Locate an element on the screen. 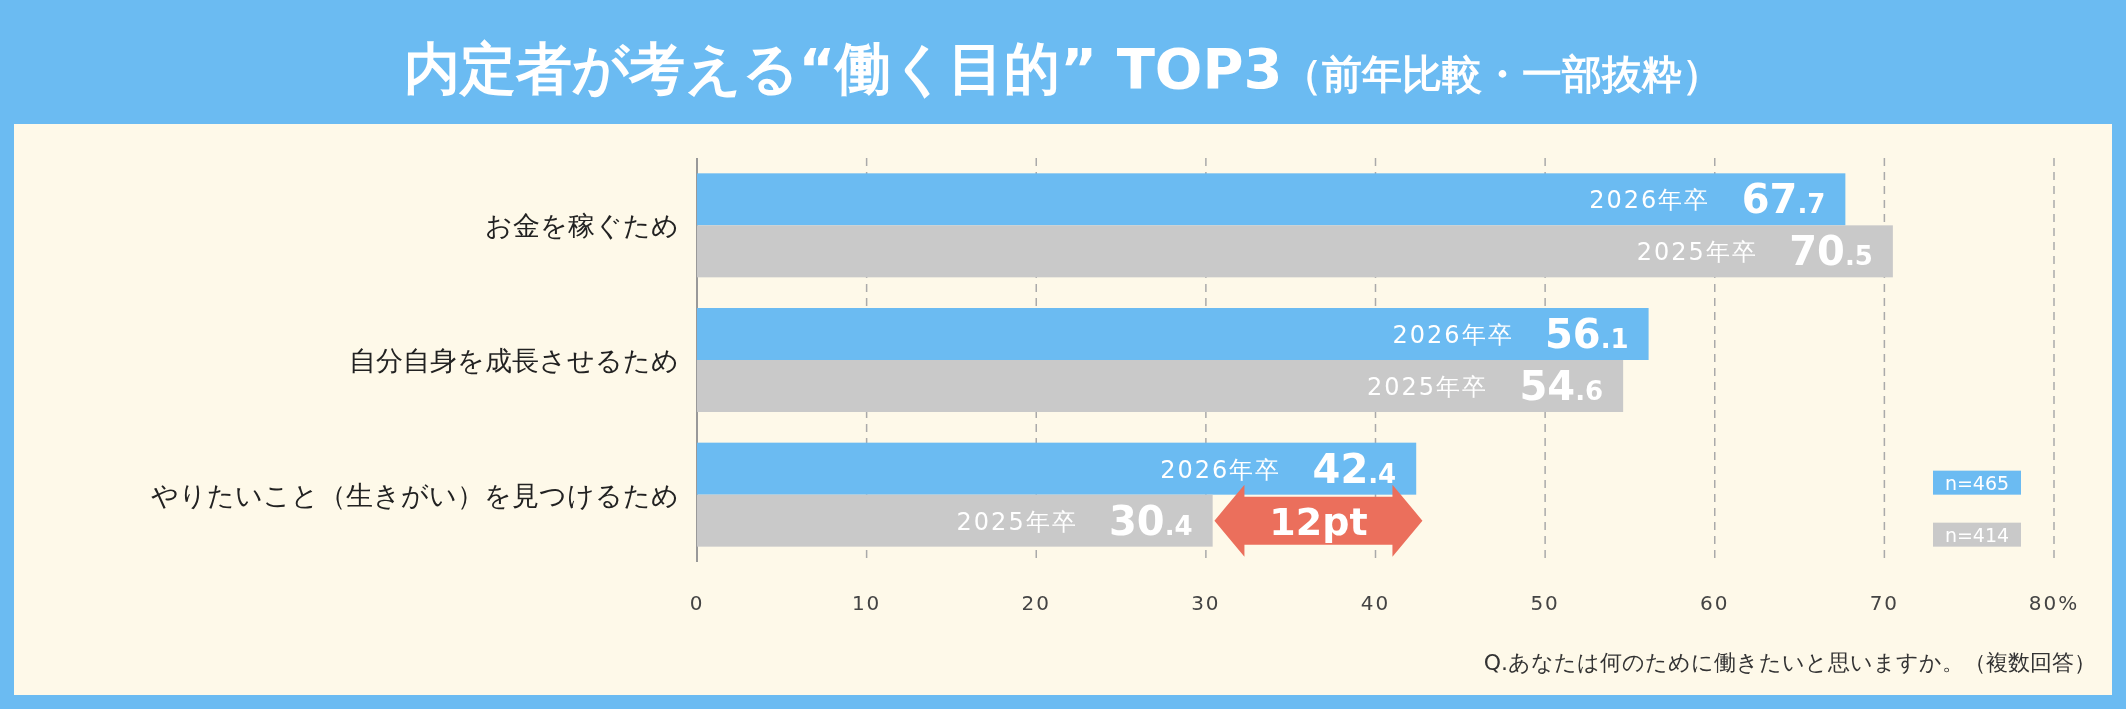  data-label: 42.4 is located at coordinates (1354, 468).